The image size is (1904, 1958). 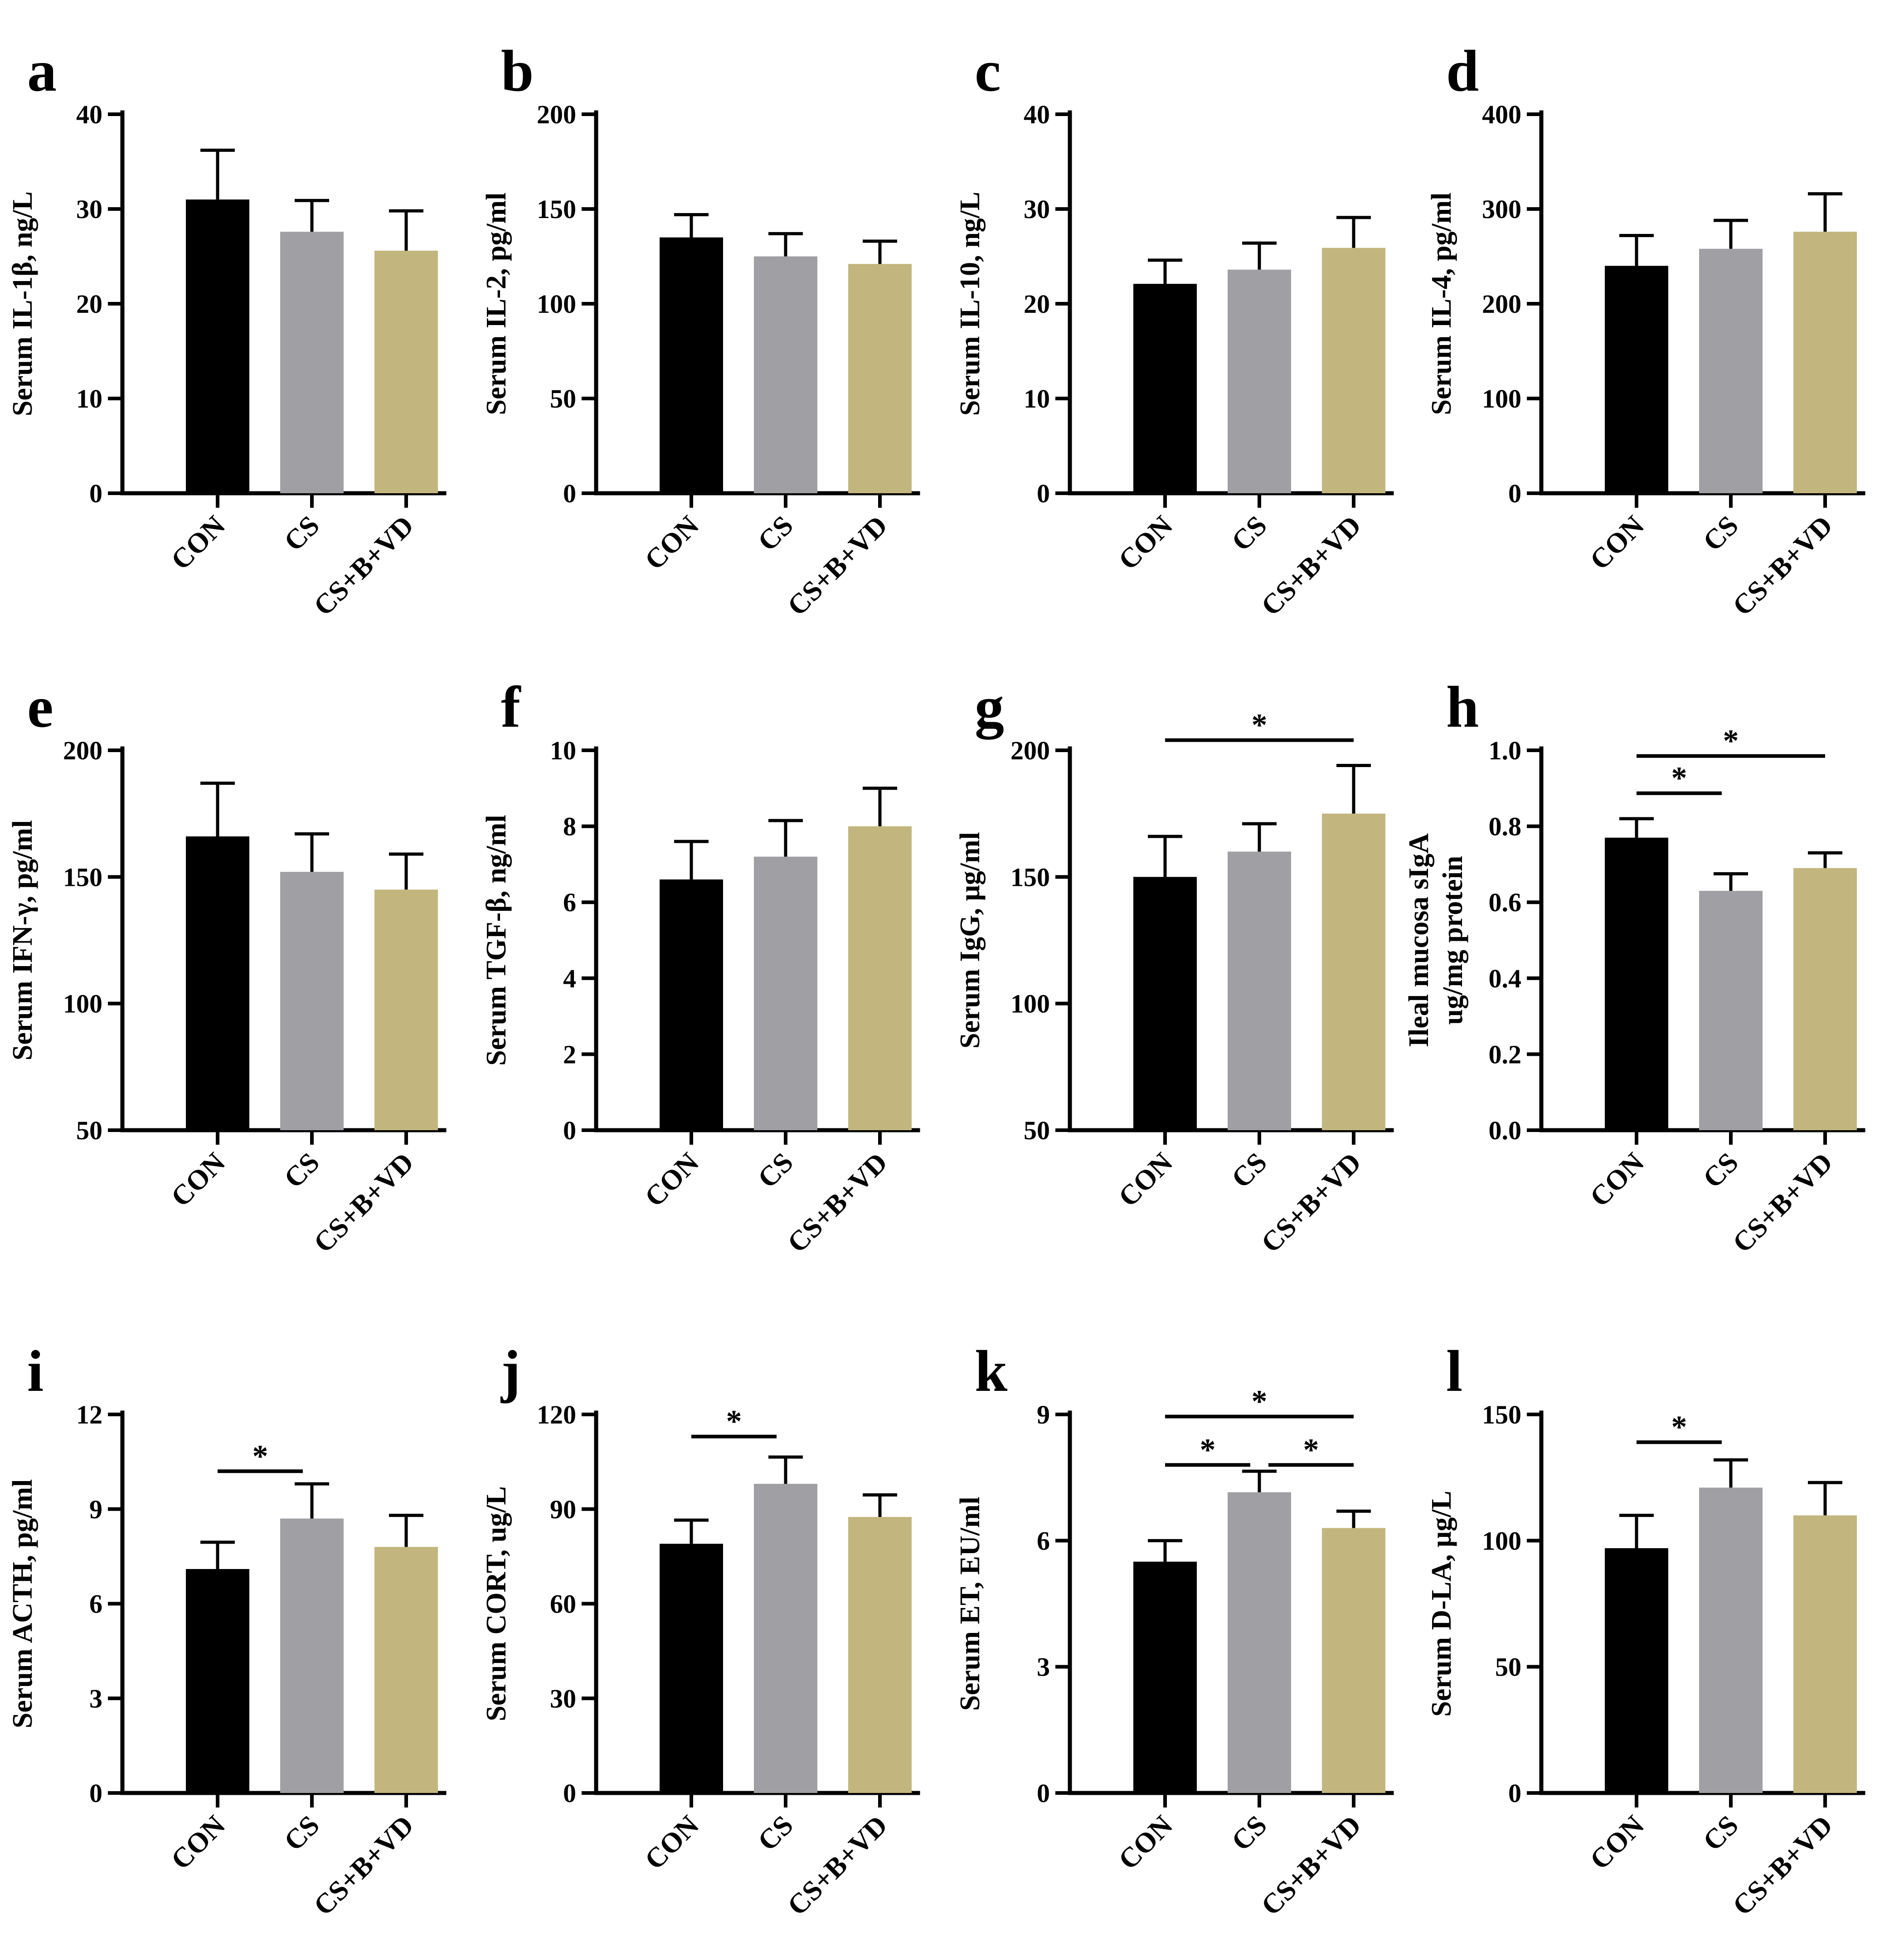 I want to click on panel-letter: e, so click(x=40, y=707).